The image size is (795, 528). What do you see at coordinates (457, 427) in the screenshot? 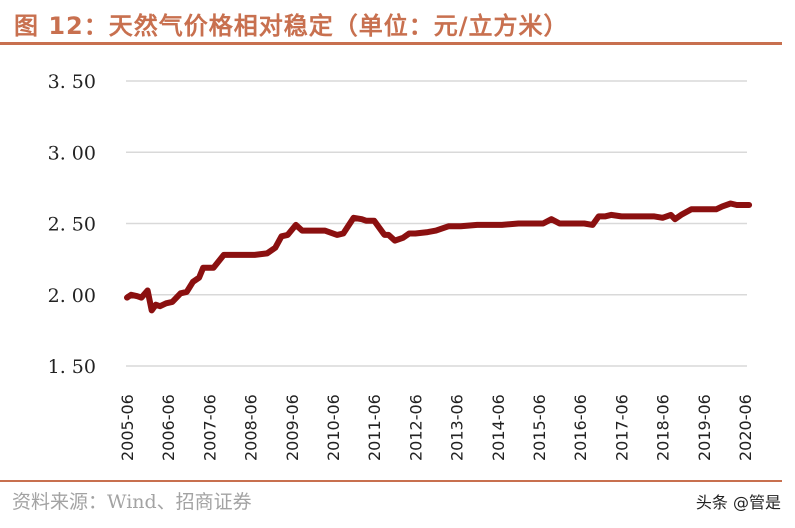
I see `x-tick-label: 2013-06` at bounding box center [457, 427].